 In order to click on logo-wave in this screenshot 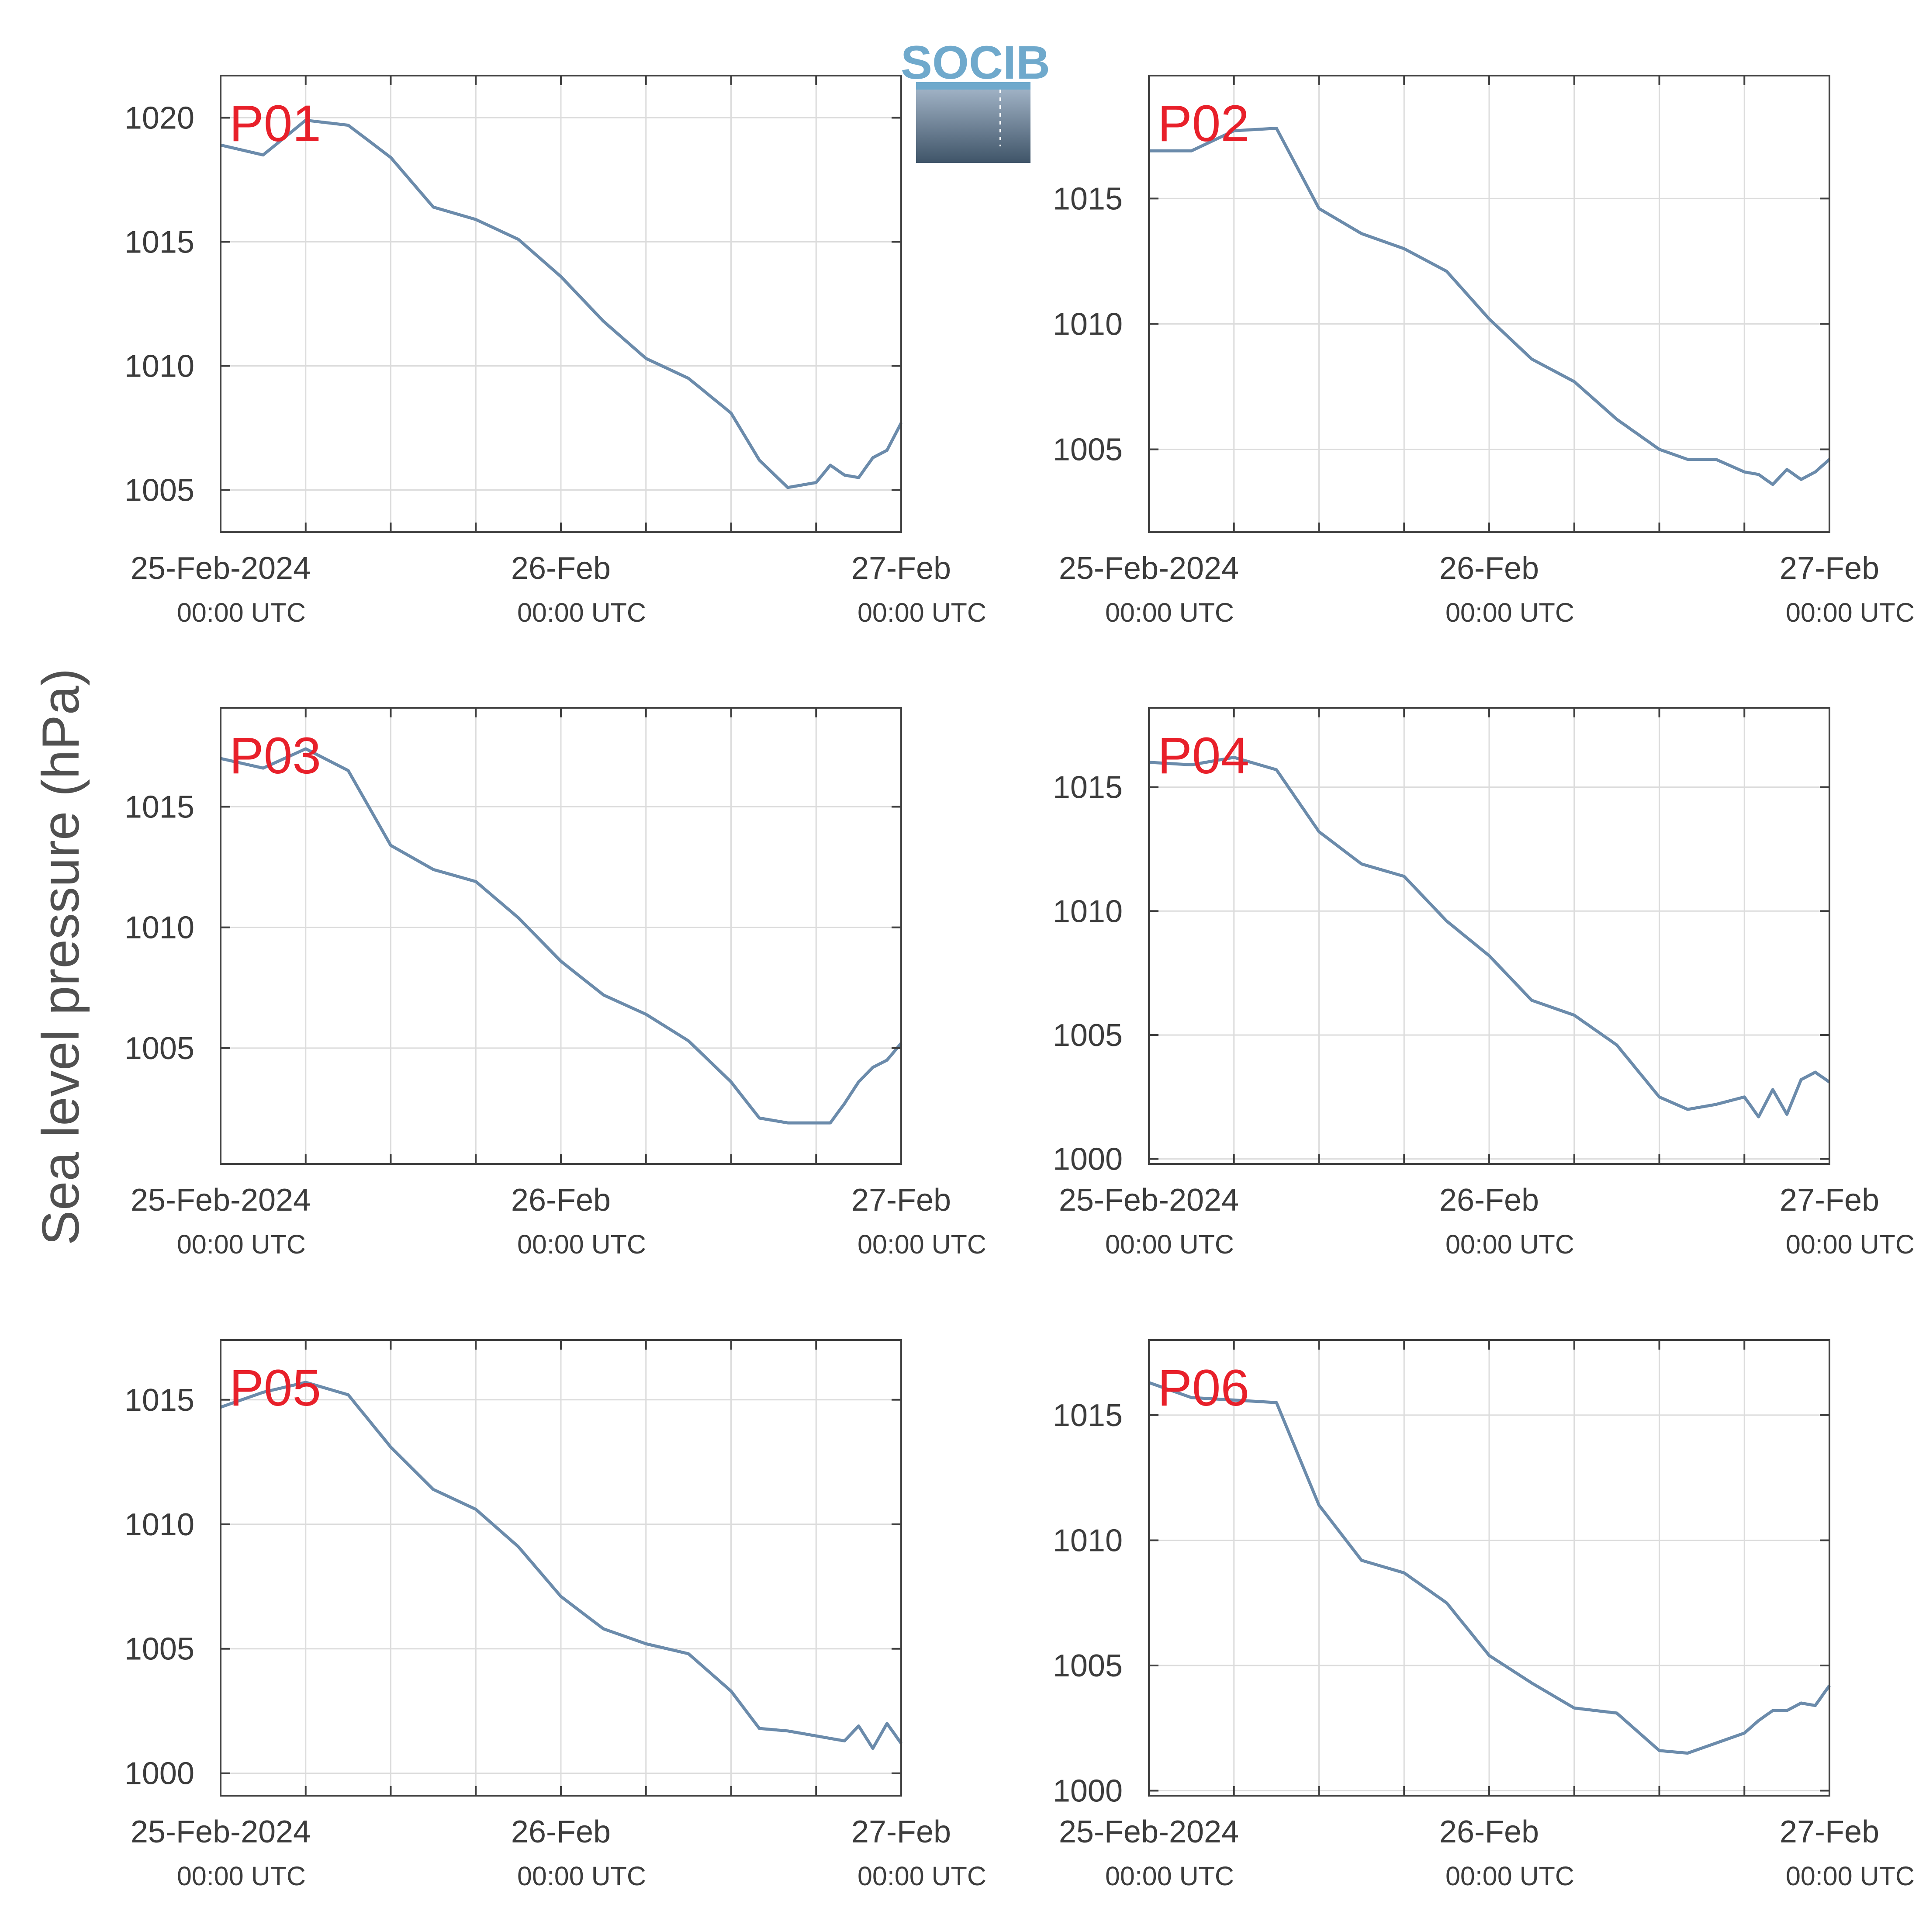, I will do `click(973, 87)`.